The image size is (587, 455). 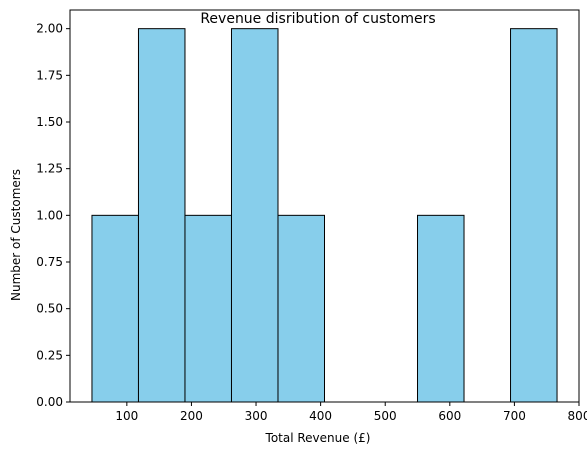 What do you see at coordinates (49, 309) in the screenshot?
I see `y-tick-label-2: 0.50` at bounding box center [49, 309].